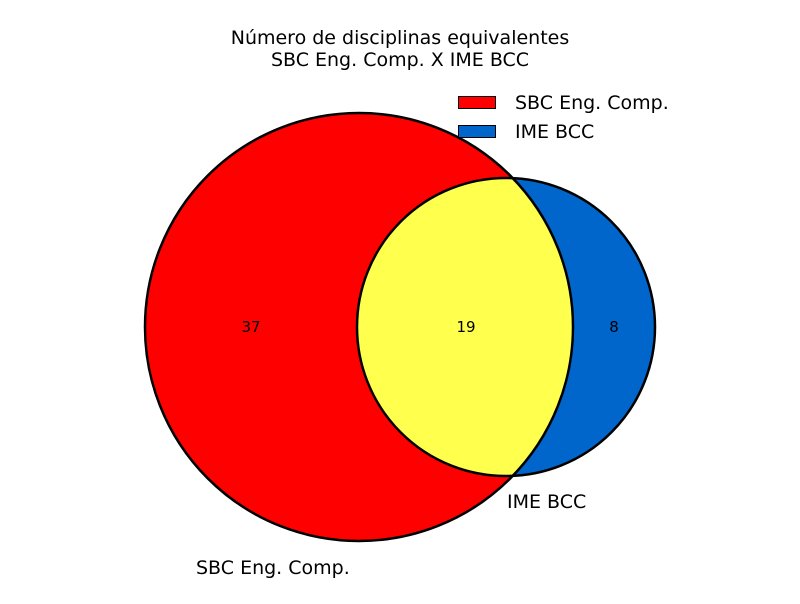  What do you see at coordinates (555, 131) in the screenshot?
I see `legend-label-set-b: IME BCC` at bounding box center [555, 131].